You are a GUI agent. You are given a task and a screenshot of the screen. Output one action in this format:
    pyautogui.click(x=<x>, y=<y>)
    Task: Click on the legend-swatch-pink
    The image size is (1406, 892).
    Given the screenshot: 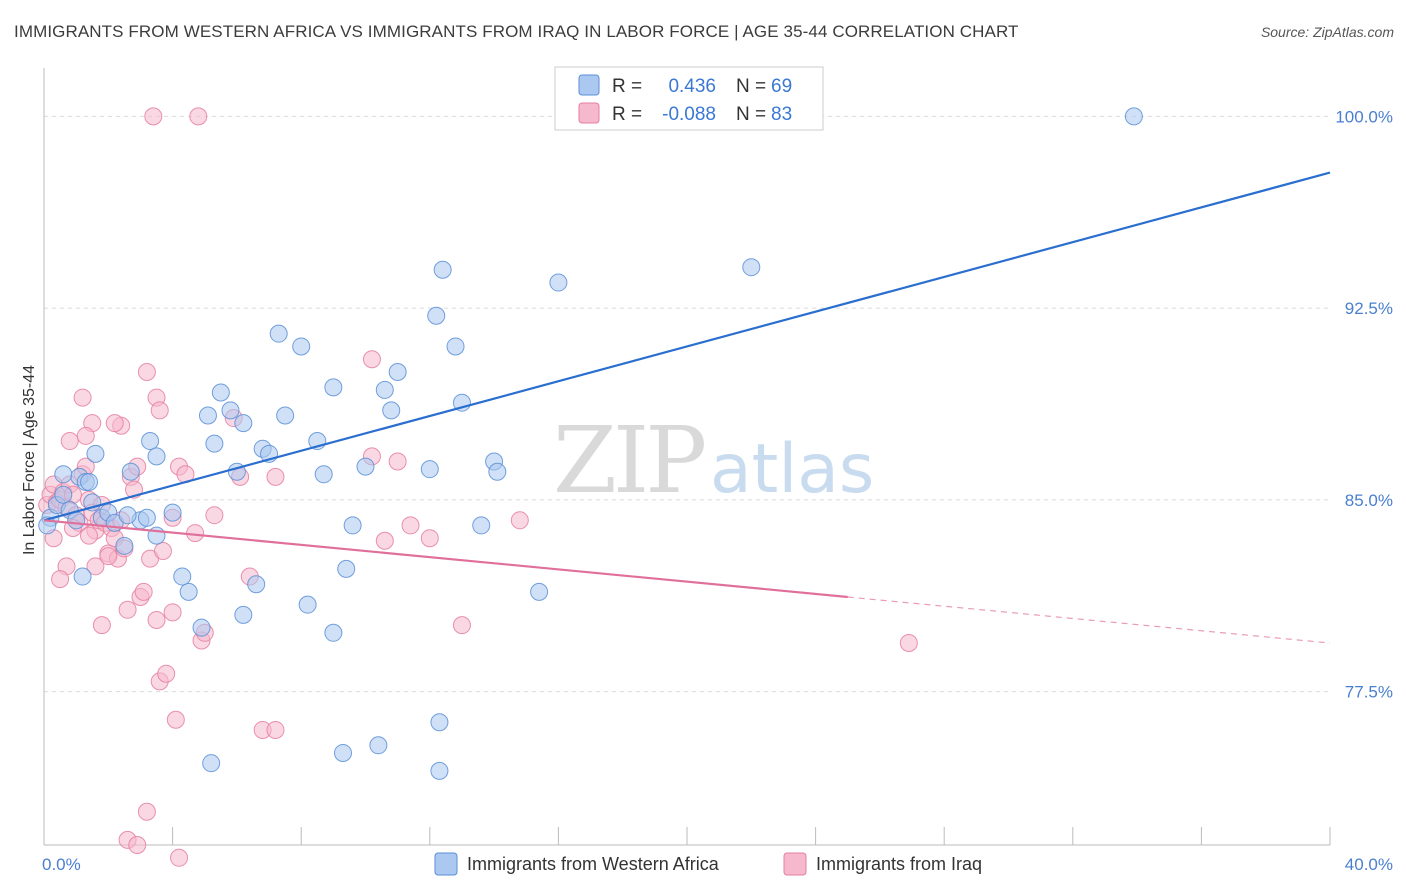 What is the action you would take?
    pyautogui.click(x=589, y=113)
    